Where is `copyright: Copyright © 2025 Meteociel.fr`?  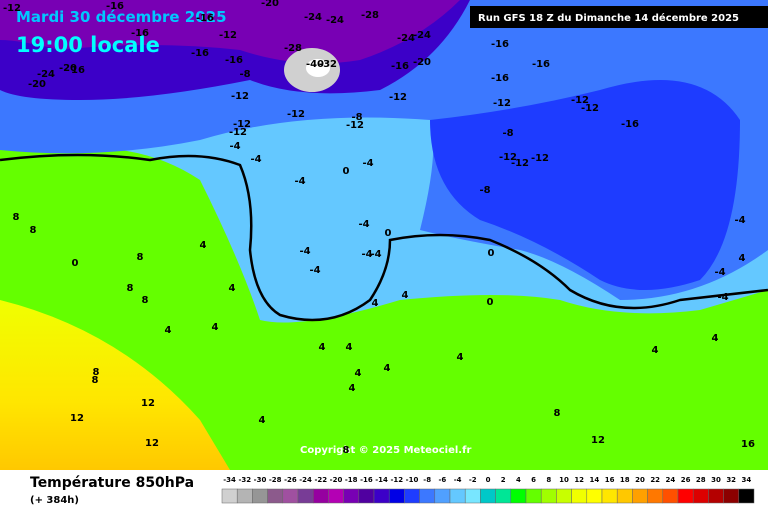
copyright: Copyright © 2025 Meteociel.fr is located at coordinates (385, 450).